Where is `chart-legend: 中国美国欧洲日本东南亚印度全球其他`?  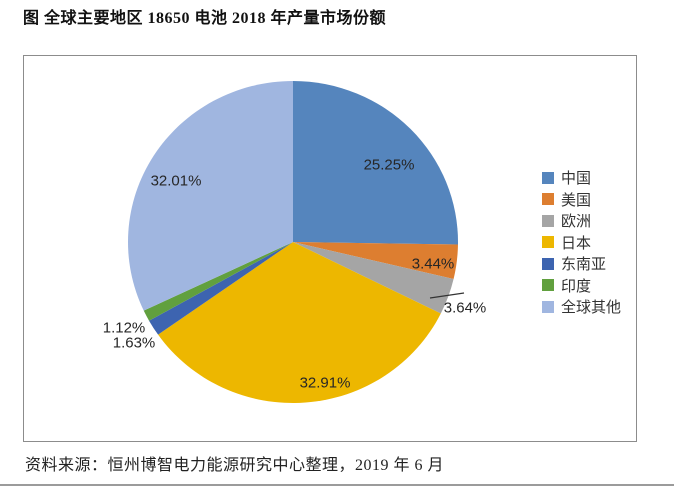
chart-legend: 中国美国欧洲日本东南亚印度全球其他 is located at coordinates (581, 242).